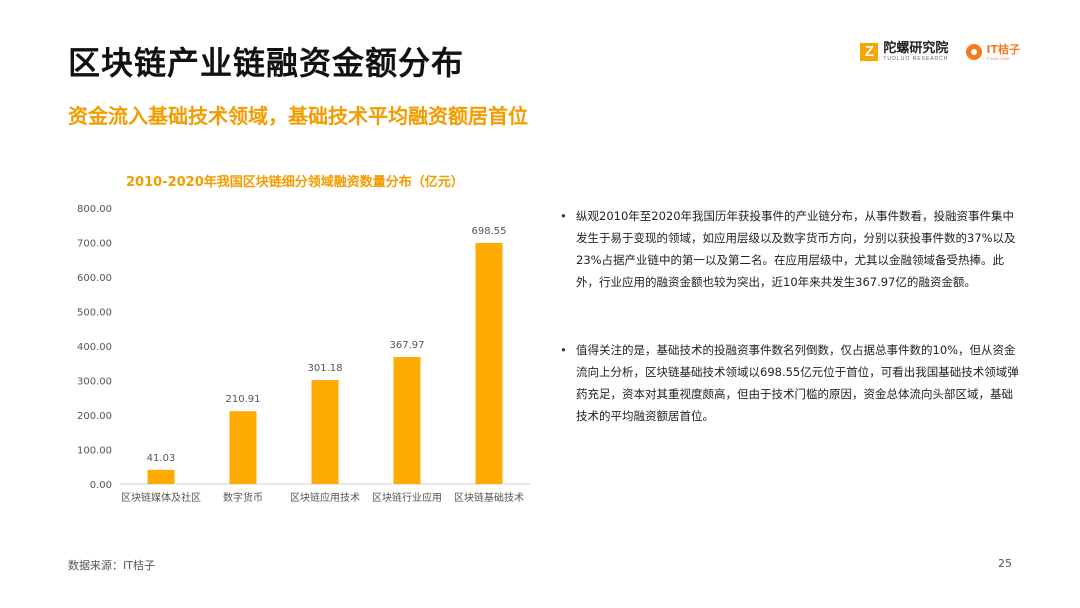 The width and height of the screenshot is (1080, 608). What do you see at coordinates (997, 58) in the screenshot?
I see `itjuzi-logo-en: ITJUZI.COM` at bounding box center [997, 58].